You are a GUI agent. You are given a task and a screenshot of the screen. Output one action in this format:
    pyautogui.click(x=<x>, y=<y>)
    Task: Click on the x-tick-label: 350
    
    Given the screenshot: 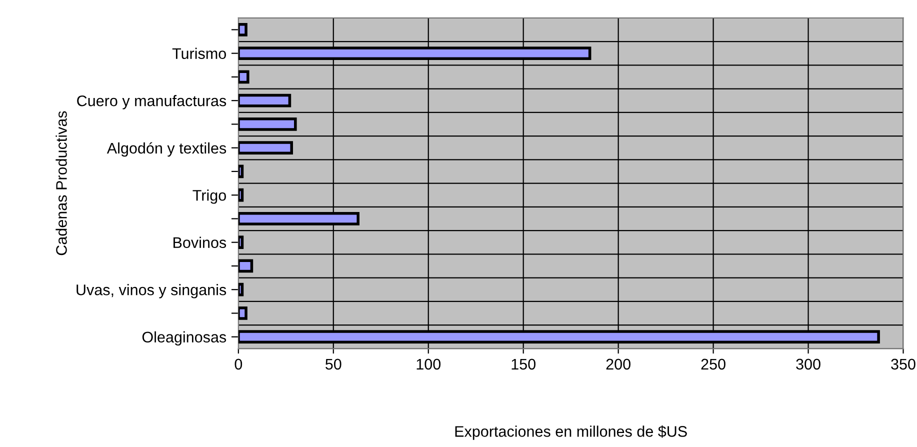 What is the action you would take?
    pyautogui.click(x=903, y=364)
    